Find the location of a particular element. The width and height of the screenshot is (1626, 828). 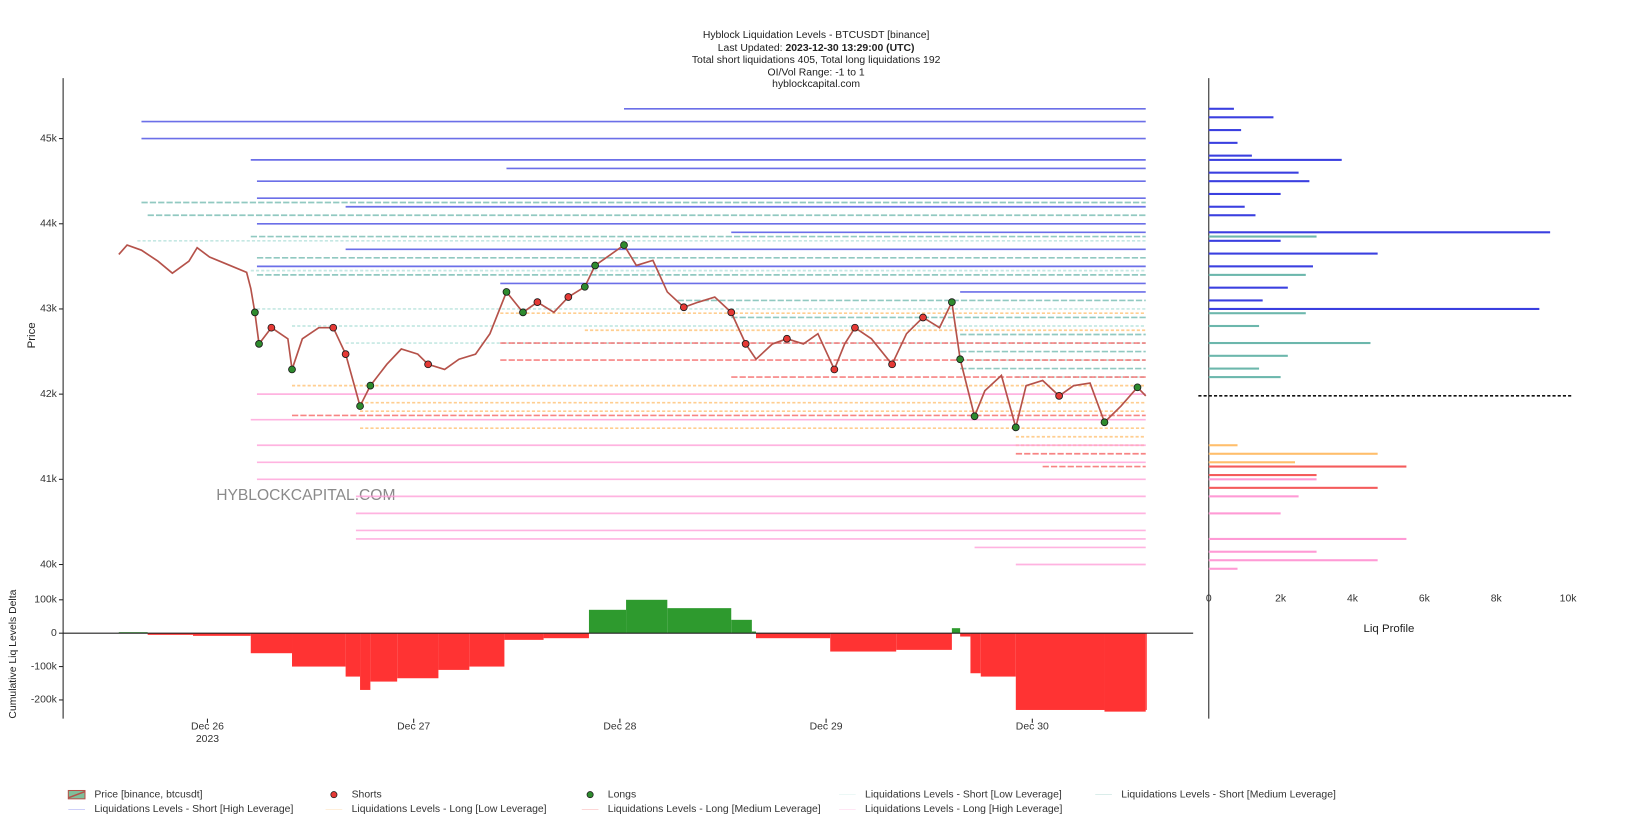

y-tick-label: 40k is located at coordinates (49, 564).